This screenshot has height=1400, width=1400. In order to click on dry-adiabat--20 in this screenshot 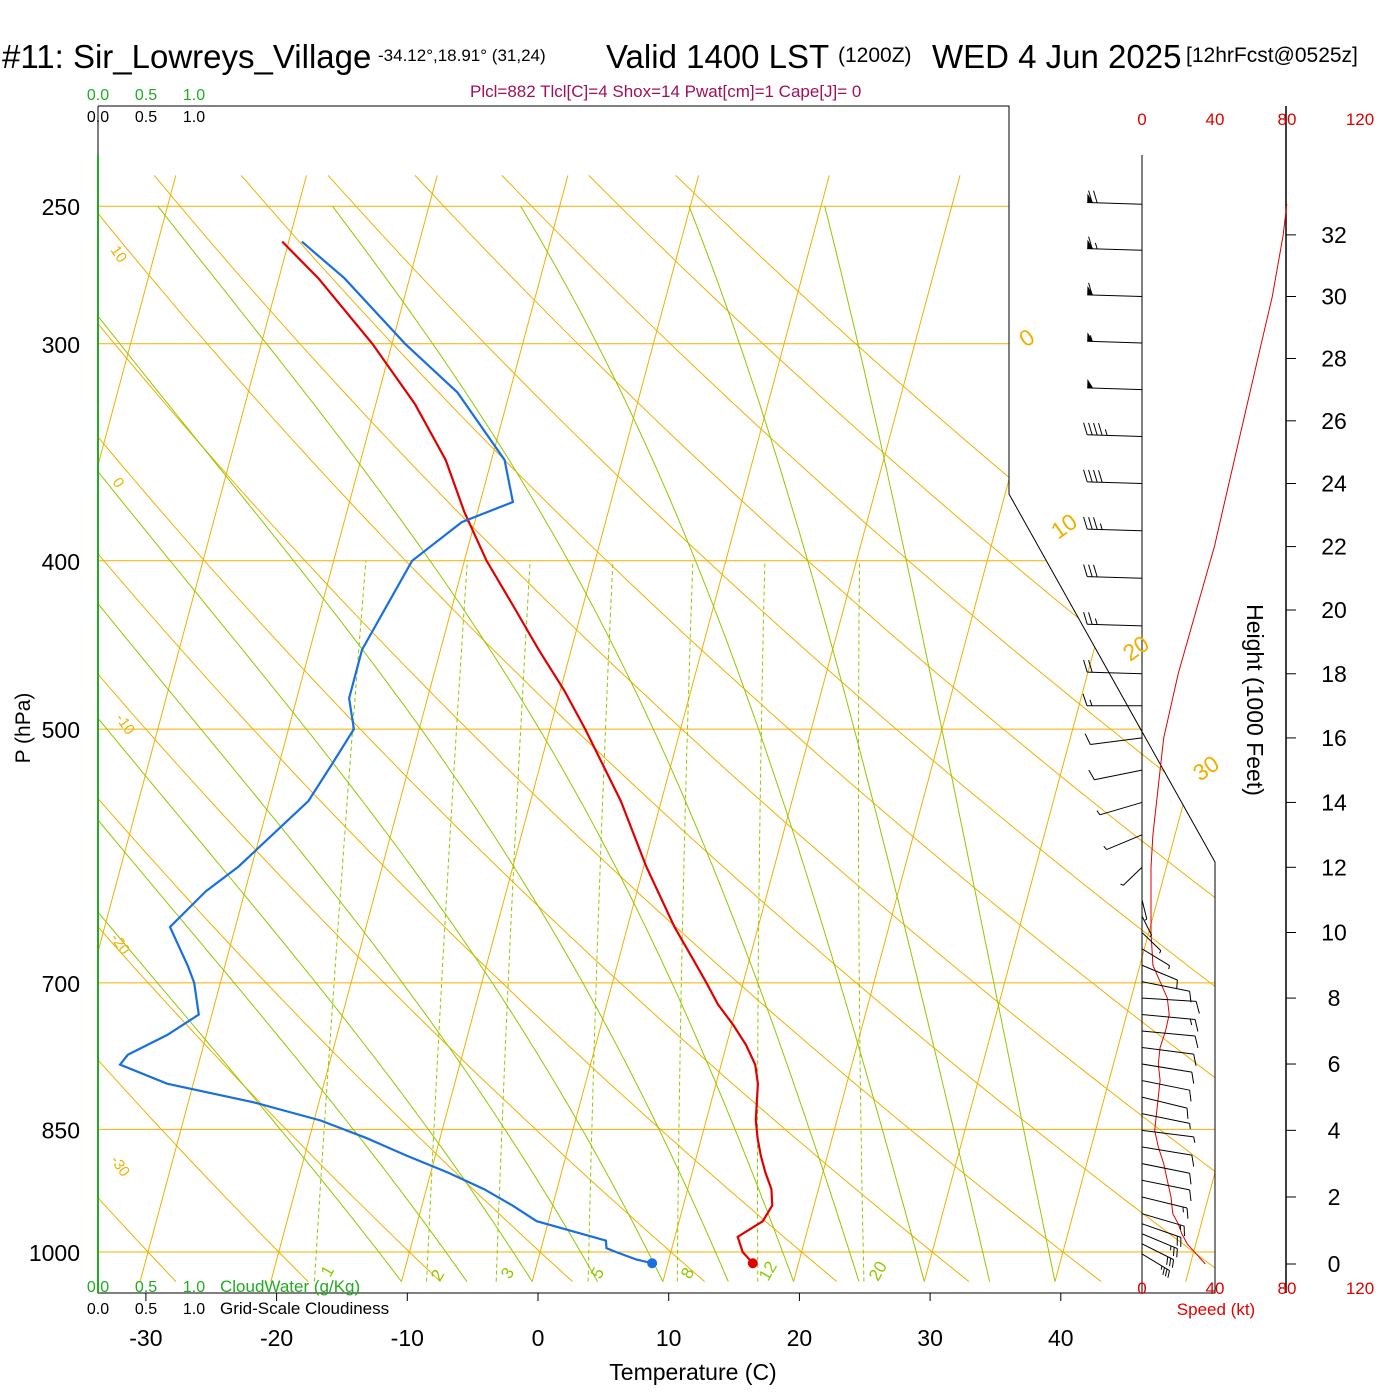, I will do `click(203, 728)`.